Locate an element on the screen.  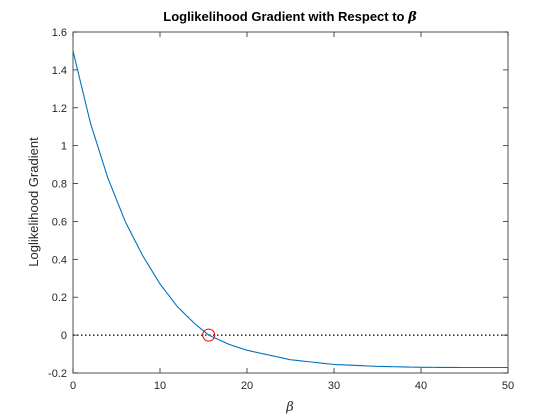
chart-title-text: Loglikelihood Gradient with Respect to is located at coordinates (285, 16).